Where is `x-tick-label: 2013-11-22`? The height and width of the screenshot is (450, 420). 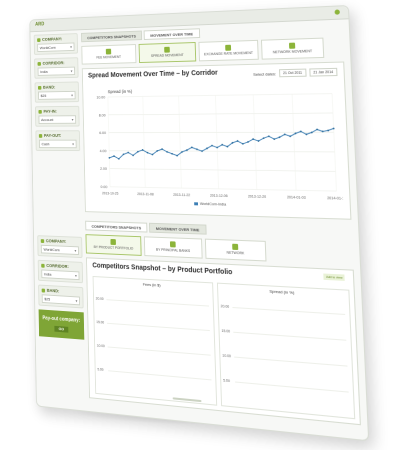
x-tick-label: 2013-11-22 is located at coordinates (181, 195).